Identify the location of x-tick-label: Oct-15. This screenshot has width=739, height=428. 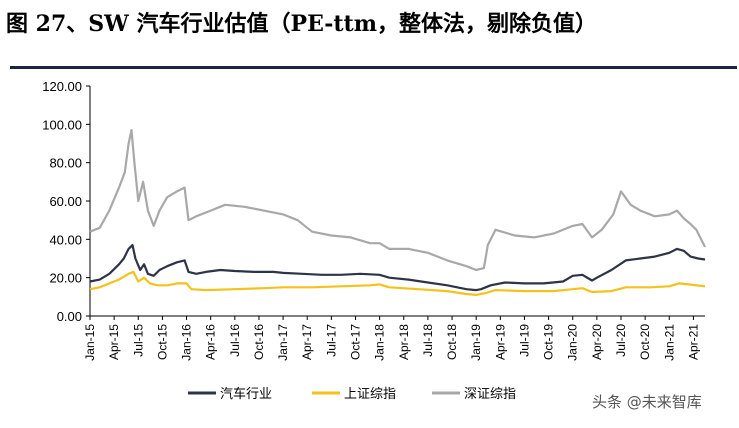
(162, 342).